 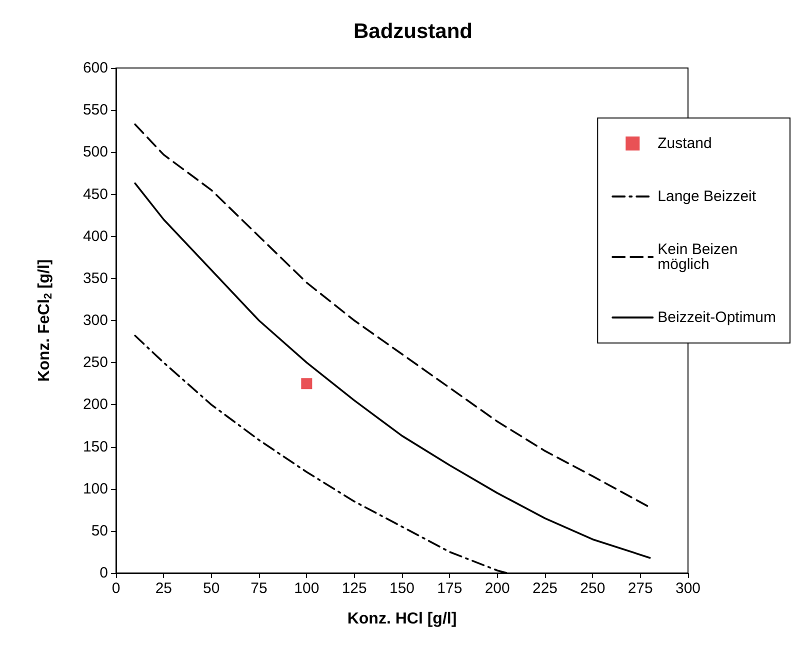 What do you see at coordinates (163, 588) in the screenshot?
I see `x-tick-label: 25` at bounding box center [163, 588].